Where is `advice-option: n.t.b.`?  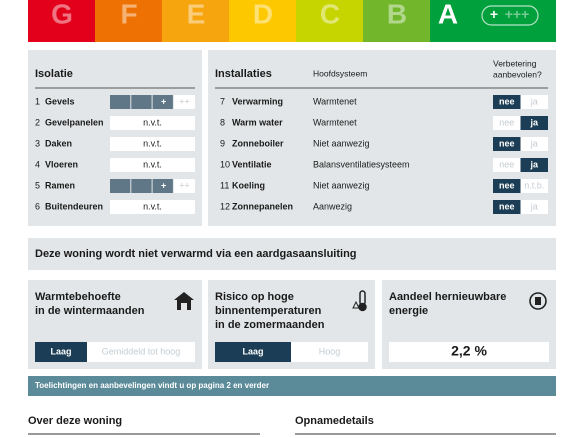
advice-option: n.t.b. is located at coordinates (534, 185).